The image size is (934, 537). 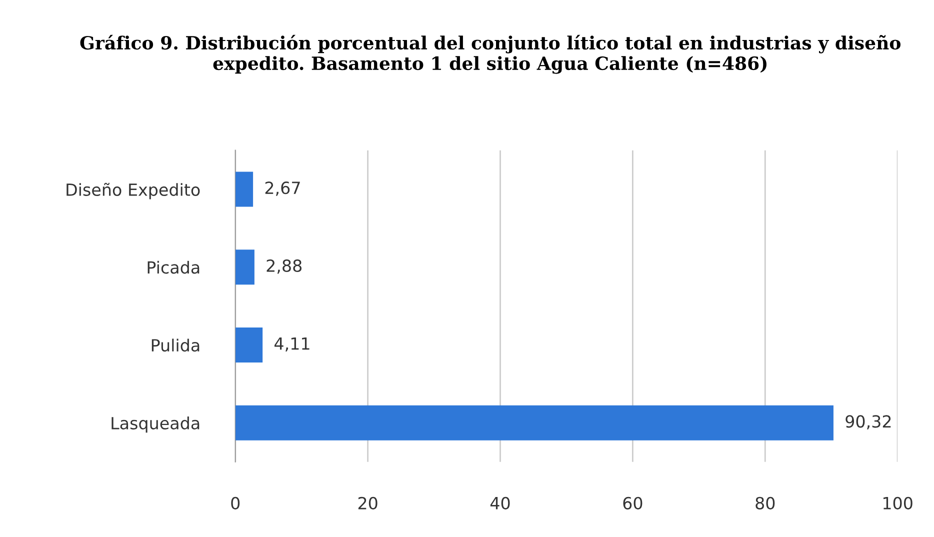 I want to click on data-label: 2,67, so click(x=282, y=189).